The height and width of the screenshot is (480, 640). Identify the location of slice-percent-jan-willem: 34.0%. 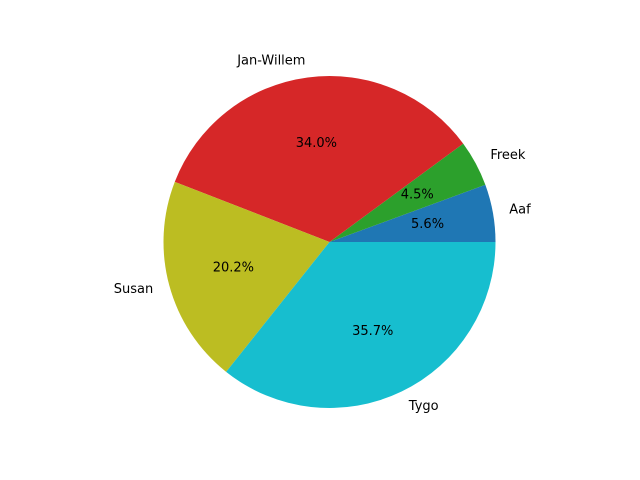
(316, 143).